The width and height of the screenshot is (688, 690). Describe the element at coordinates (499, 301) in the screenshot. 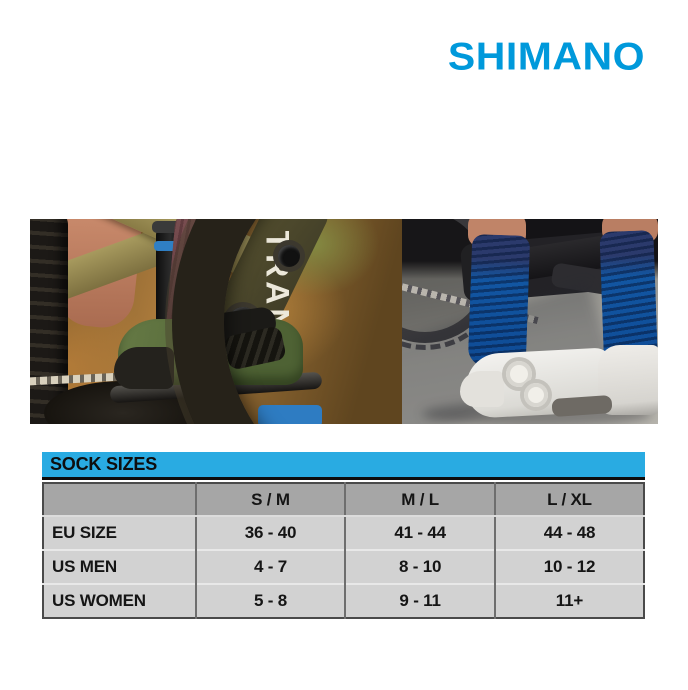

I see `blue-sock-left` at that location.